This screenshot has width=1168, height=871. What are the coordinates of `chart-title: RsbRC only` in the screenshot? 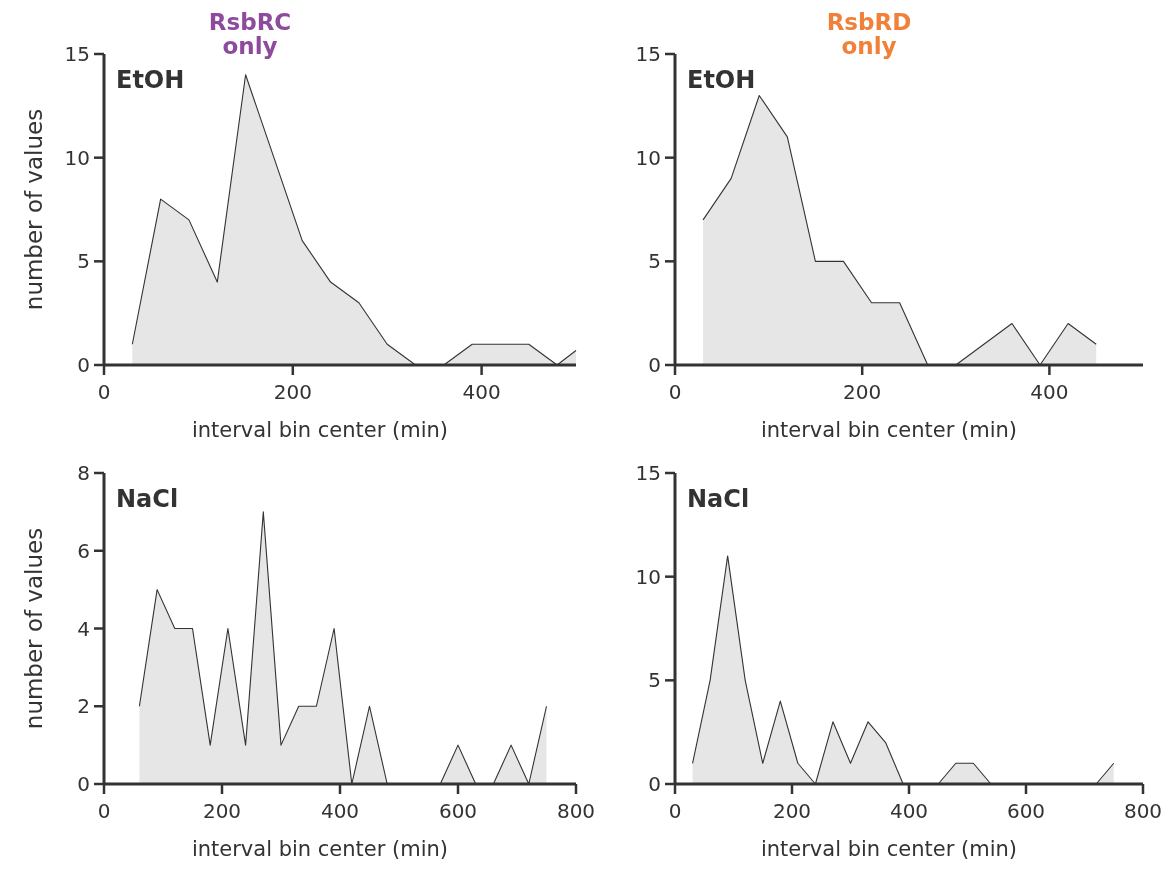 It's located at (250, 34).